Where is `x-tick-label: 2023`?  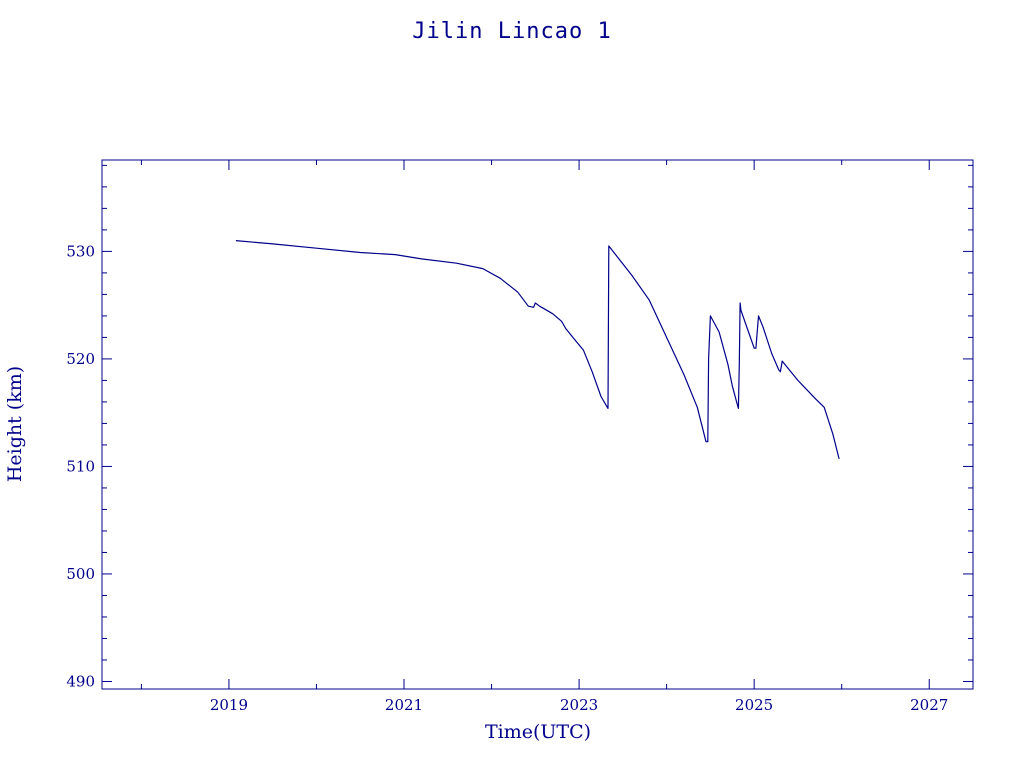 x-tick-label: 2023 is located at coordinates (579, 705).